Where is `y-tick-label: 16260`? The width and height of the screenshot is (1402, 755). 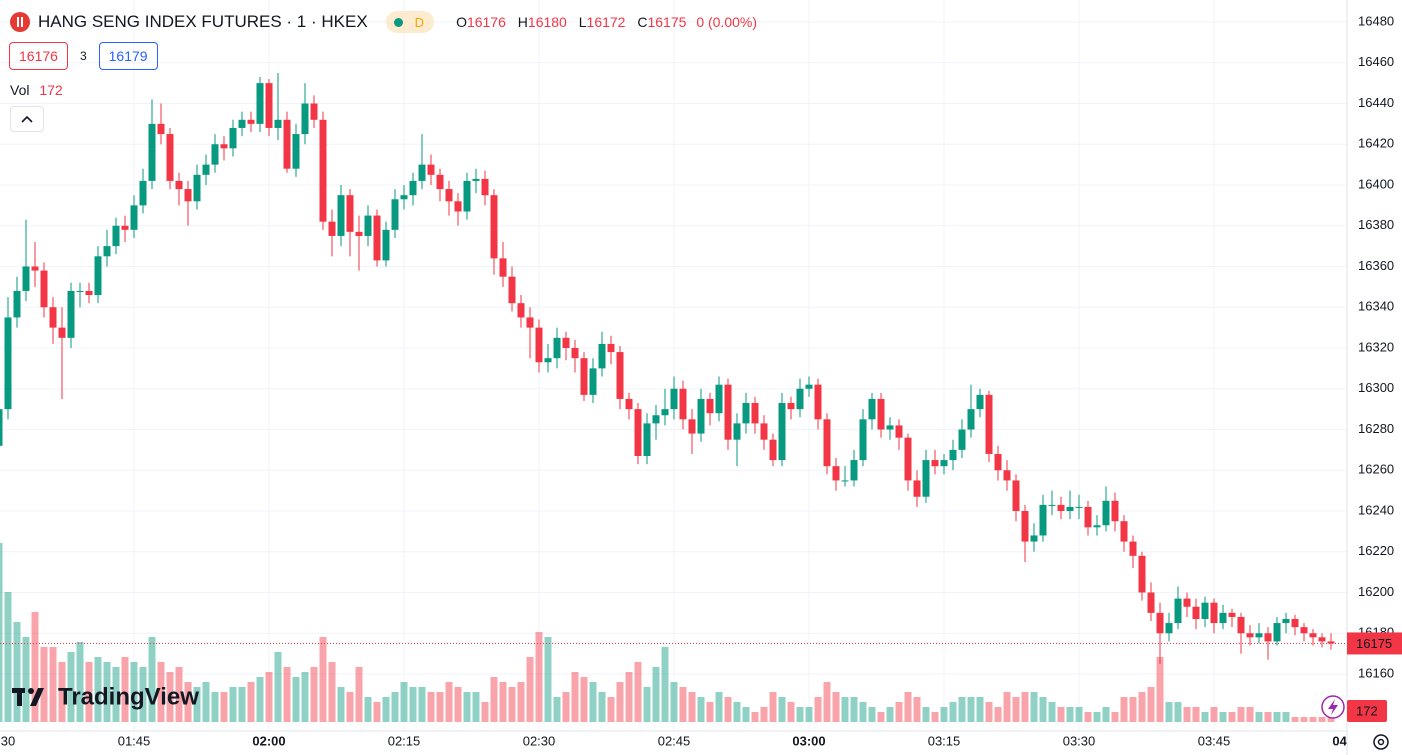
y-tick-label: 16260 is located at coordinates (1376, 469).